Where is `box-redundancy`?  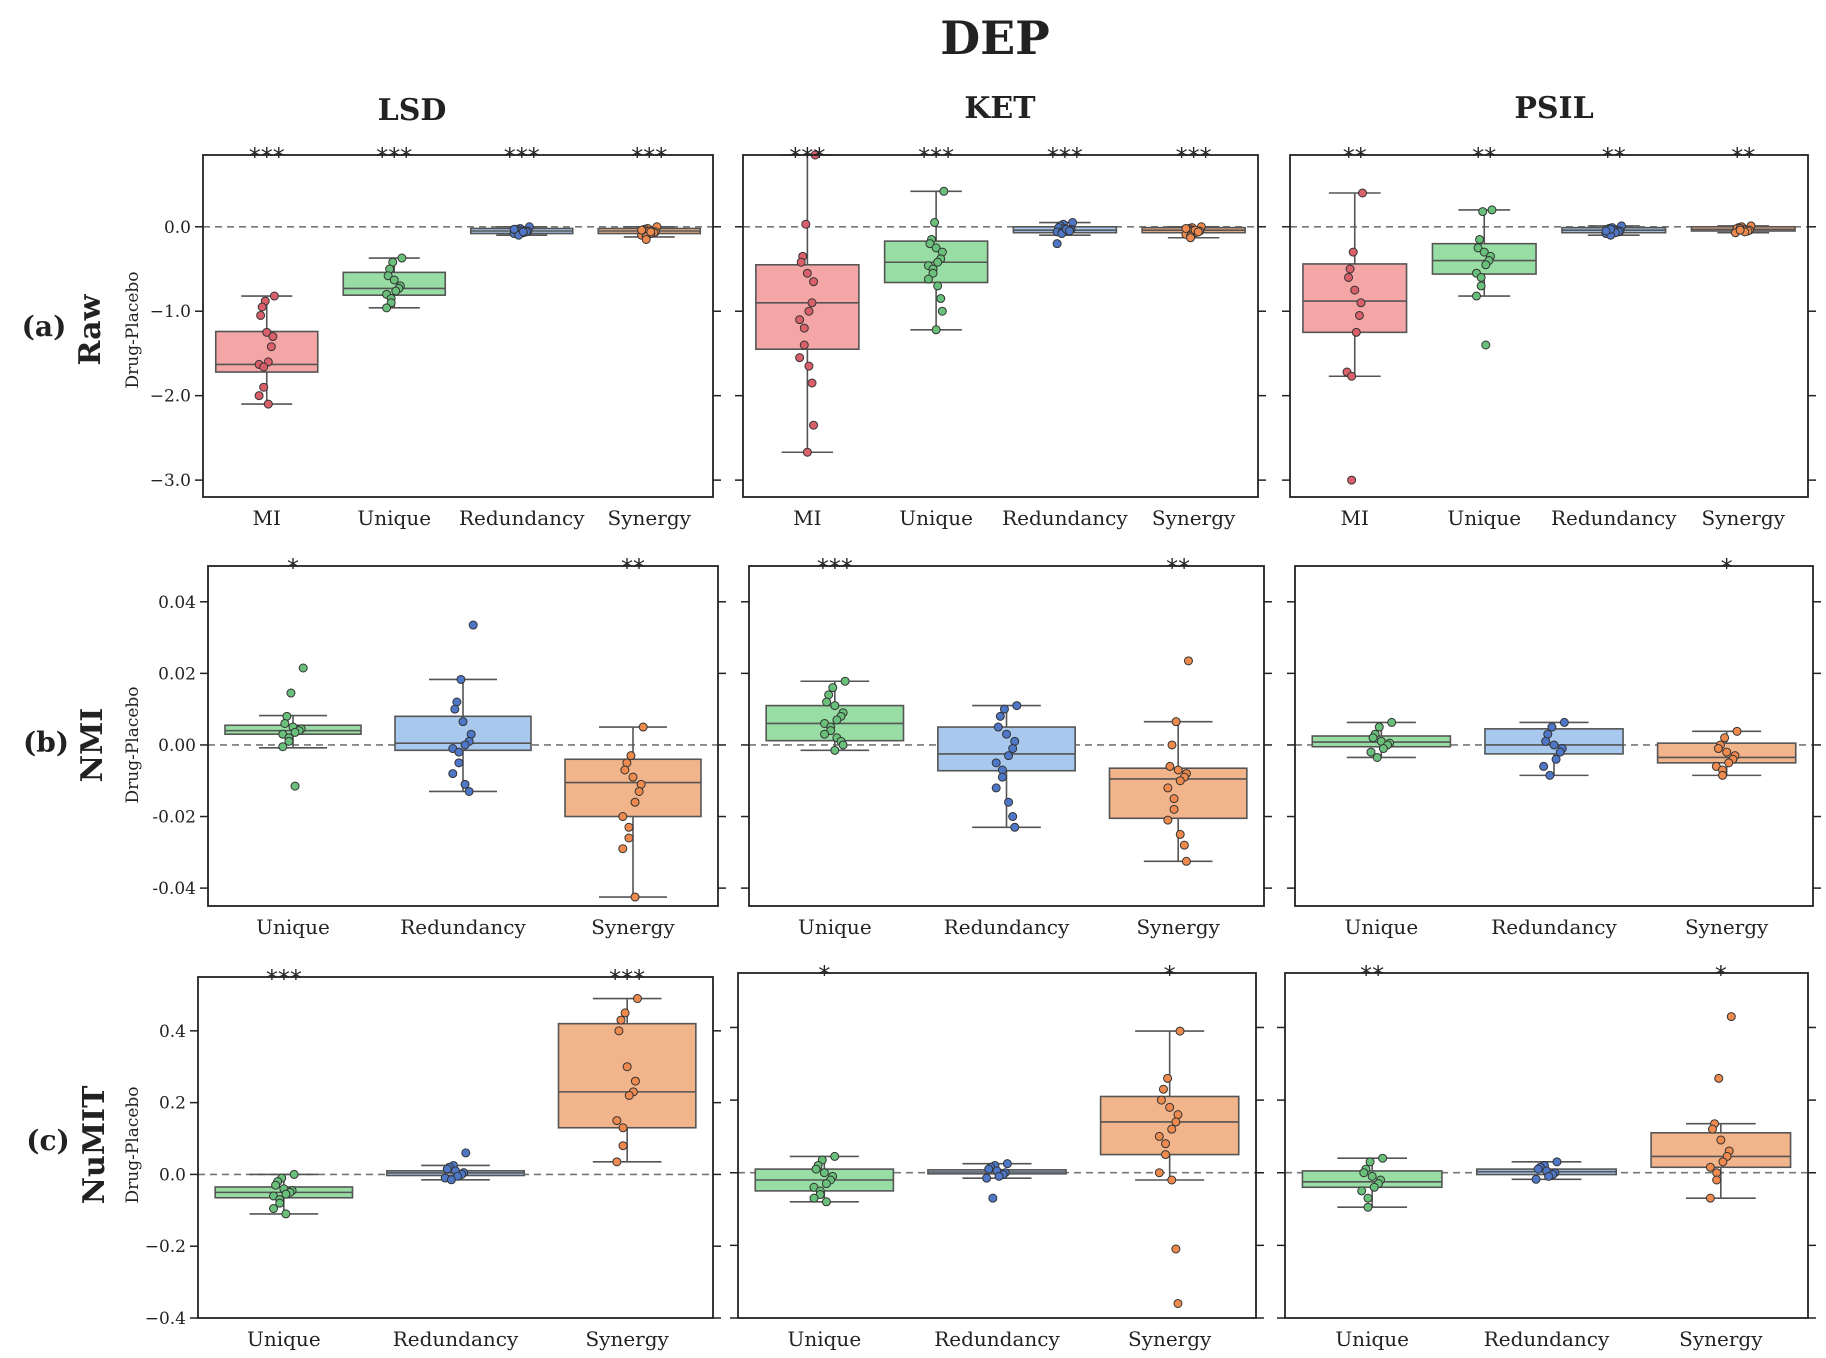 box-redundancy is located at coordinates (1554, 741).